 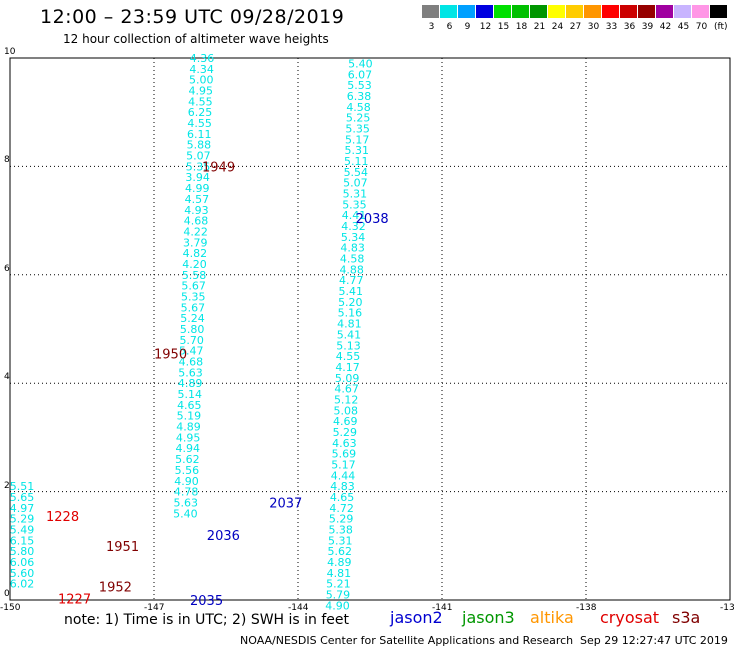 What do you see at coordinates (345, 421) in the screenshot?
I see `swh-value: 4.69` at bounding box center [345, 421].